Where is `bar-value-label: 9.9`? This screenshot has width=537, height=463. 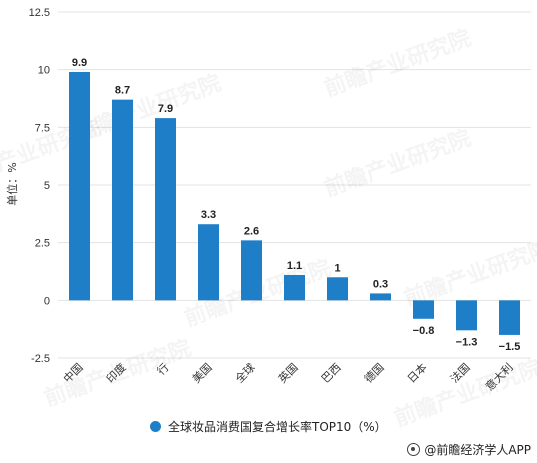
bar-value-label: 9.9 is located at coordinates (79, 63).